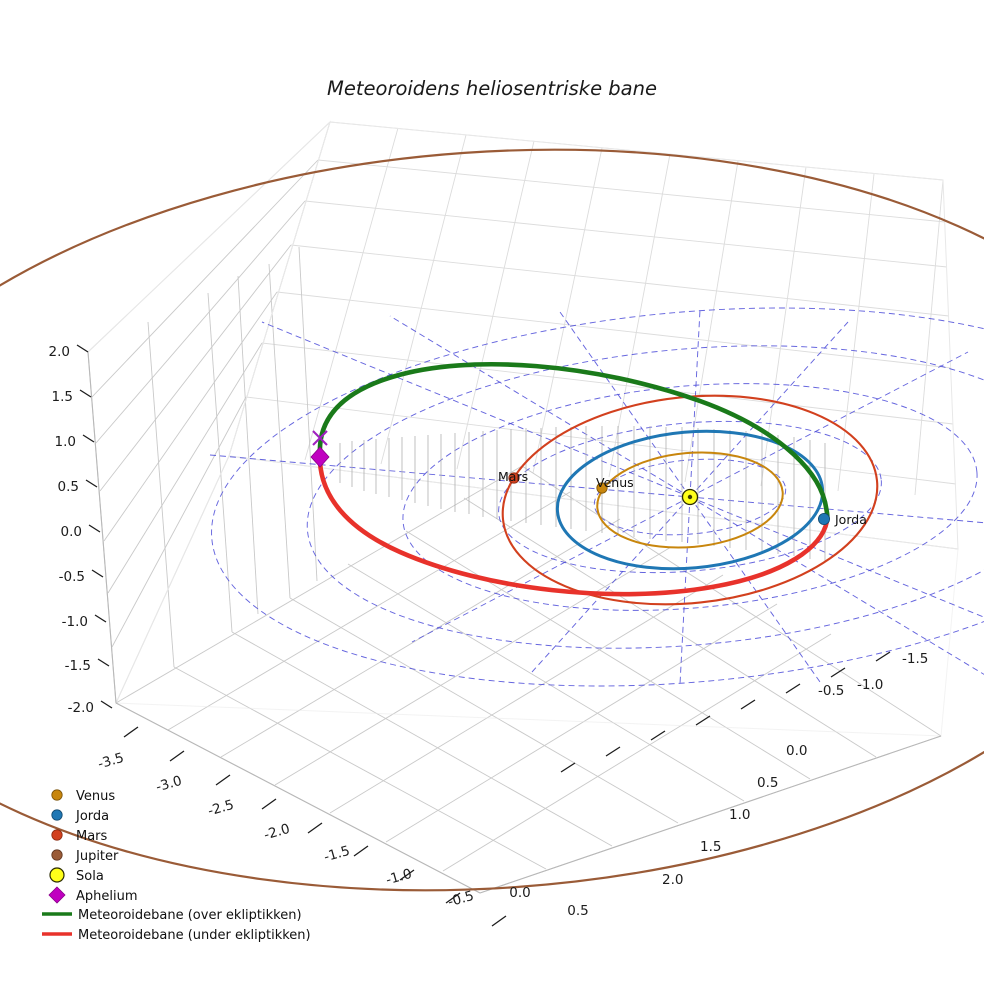 The width and height of the screenshot is (984, 984). I want to click on legend-label-jorda: Jorda, so click(92, 816).